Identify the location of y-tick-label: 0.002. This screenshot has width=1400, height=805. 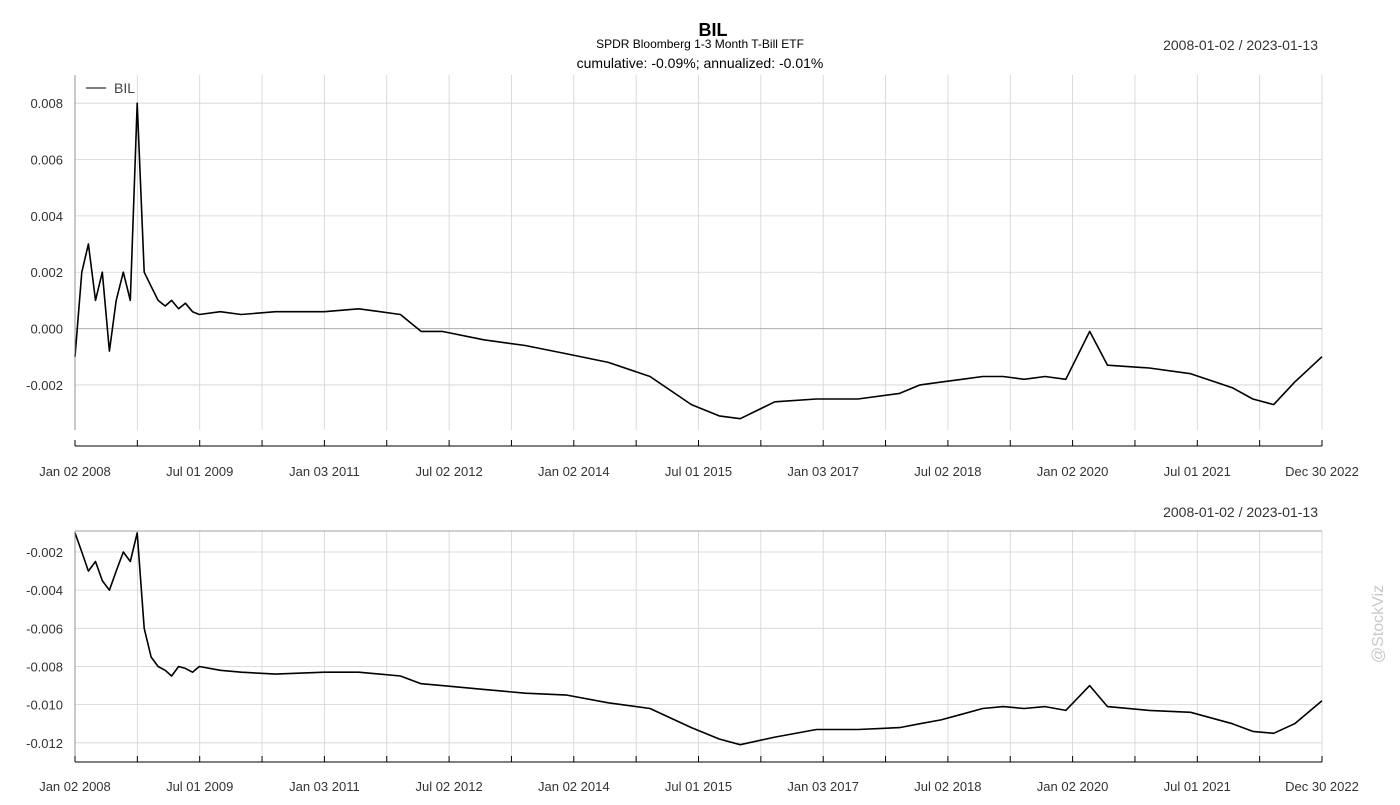
(46, 272).